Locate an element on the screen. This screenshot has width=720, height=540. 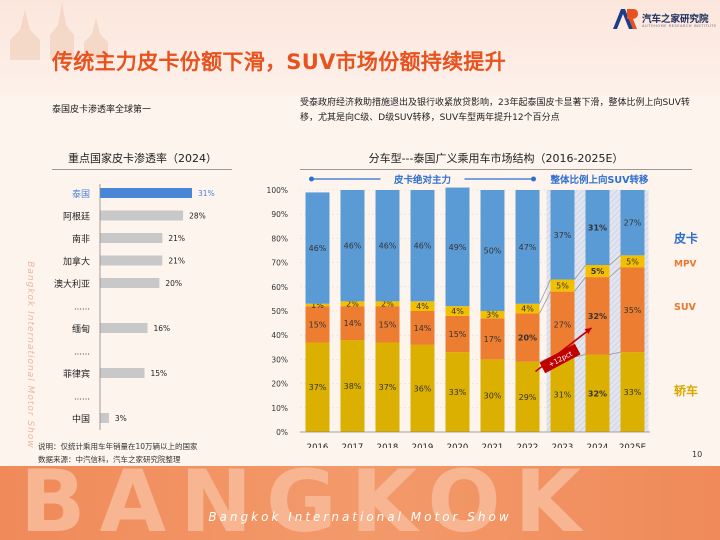
y-tick-label: 30% is located at coordinates (279, 359).